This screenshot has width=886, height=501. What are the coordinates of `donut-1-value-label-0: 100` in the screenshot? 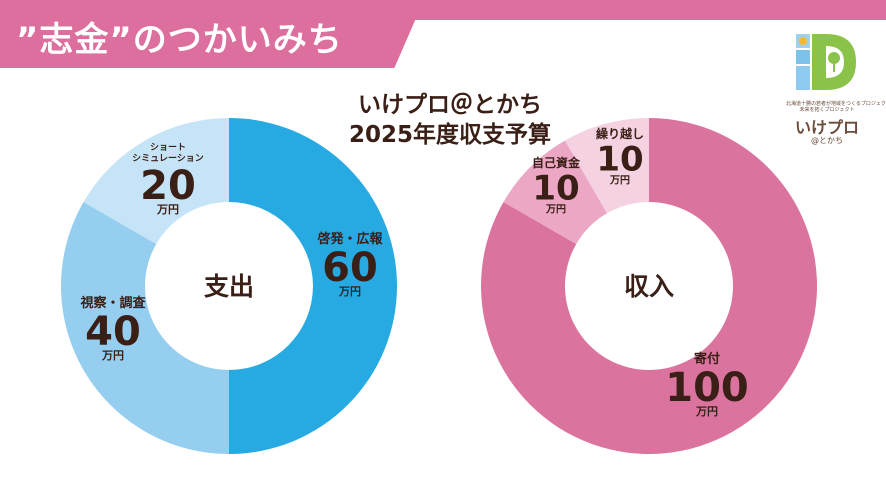 It's located at (707, 388).